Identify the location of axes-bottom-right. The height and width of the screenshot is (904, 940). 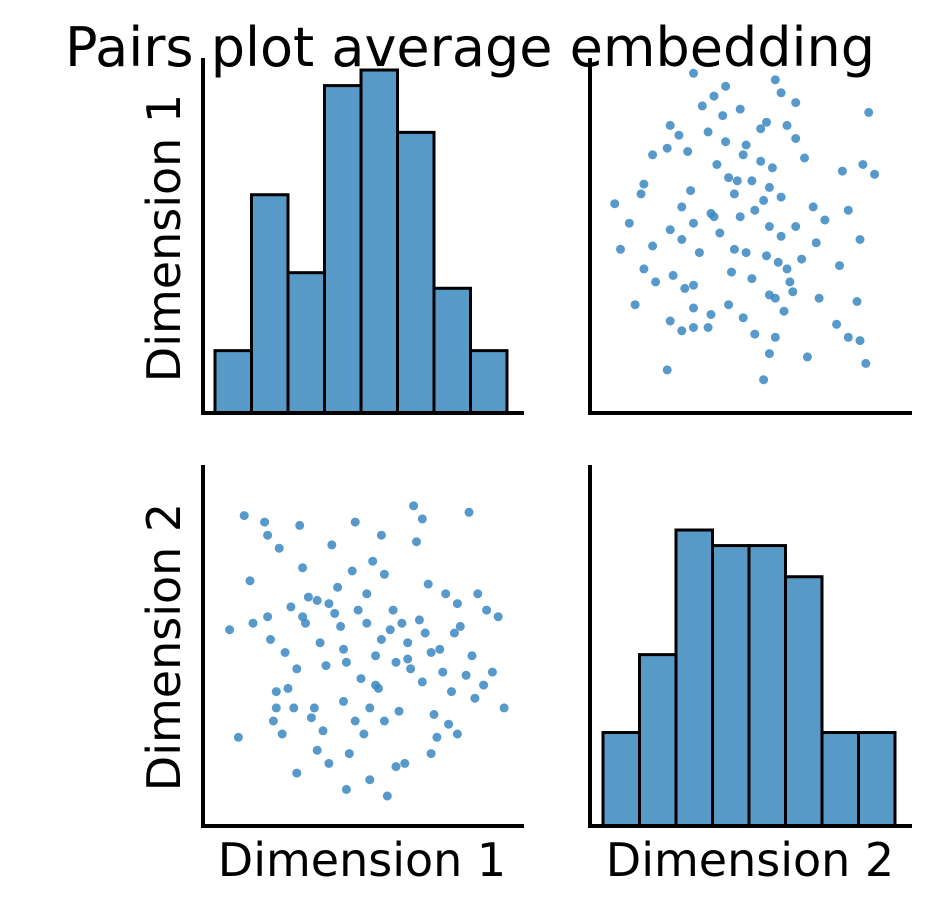
(750, 646).